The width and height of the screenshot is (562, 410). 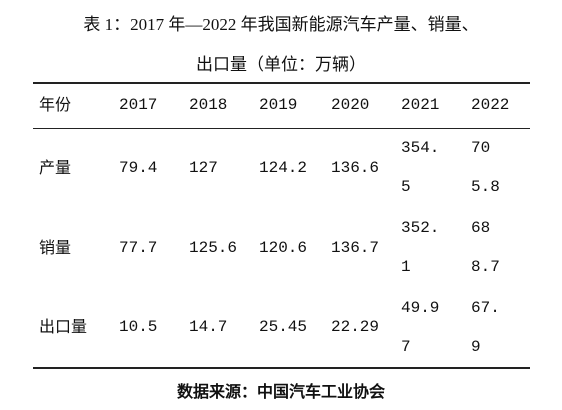 I want to click on value-cell: 136.6, so click(x=355, y=167).